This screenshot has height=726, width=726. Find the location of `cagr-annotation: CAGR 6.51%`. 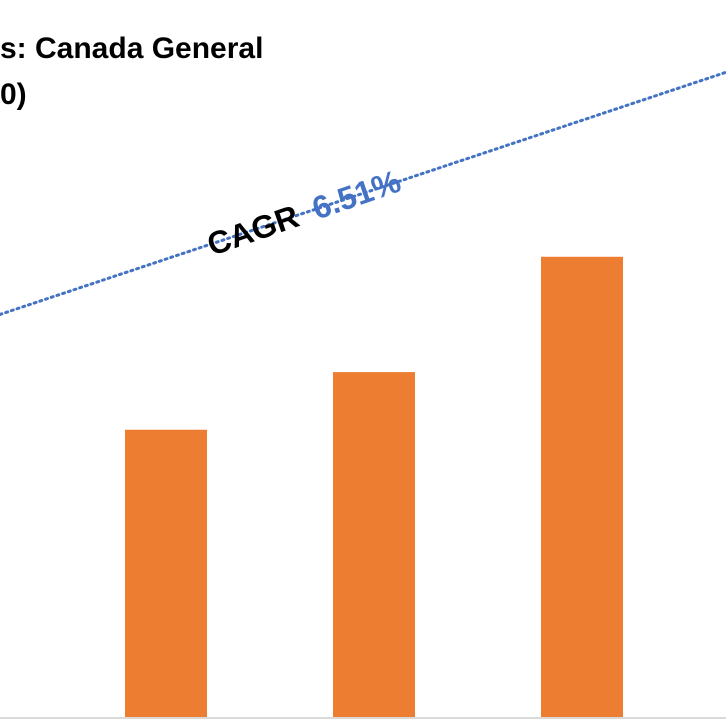

cagr-annotation: CAGR 6.51% is located at coordinates (304, 213).